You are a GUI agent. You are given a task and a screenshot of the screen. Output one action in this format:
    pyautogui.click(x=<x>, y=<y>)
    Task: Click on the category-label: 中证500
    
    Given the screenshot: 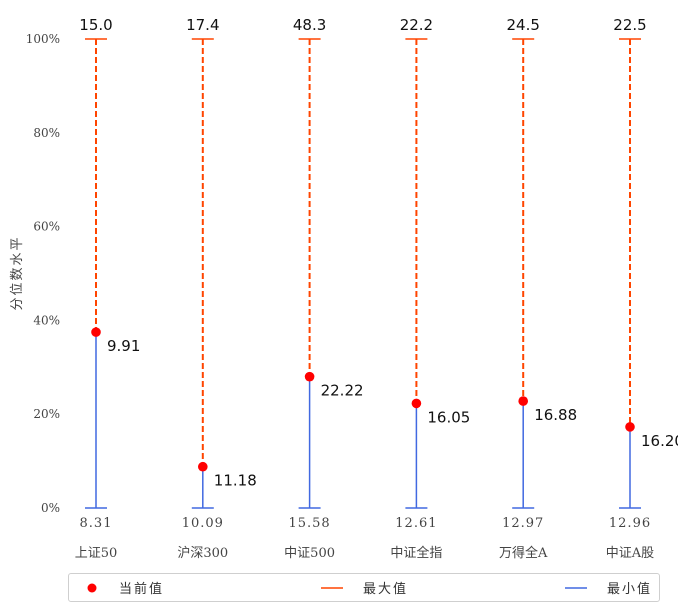 What is the action you would take?
    pyautogui.click(x=309, y=553)
    